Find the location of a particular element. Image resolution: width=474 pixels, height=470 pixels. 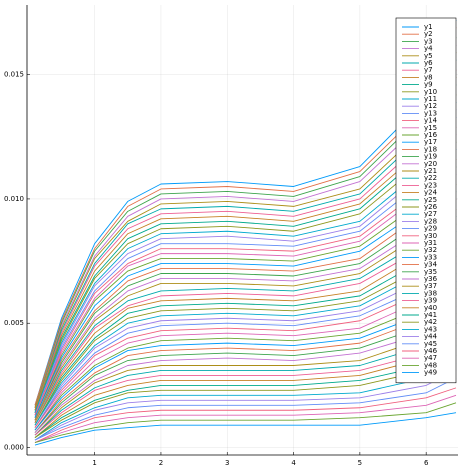

legend-label: y32 is located at coordinates (430, 250).